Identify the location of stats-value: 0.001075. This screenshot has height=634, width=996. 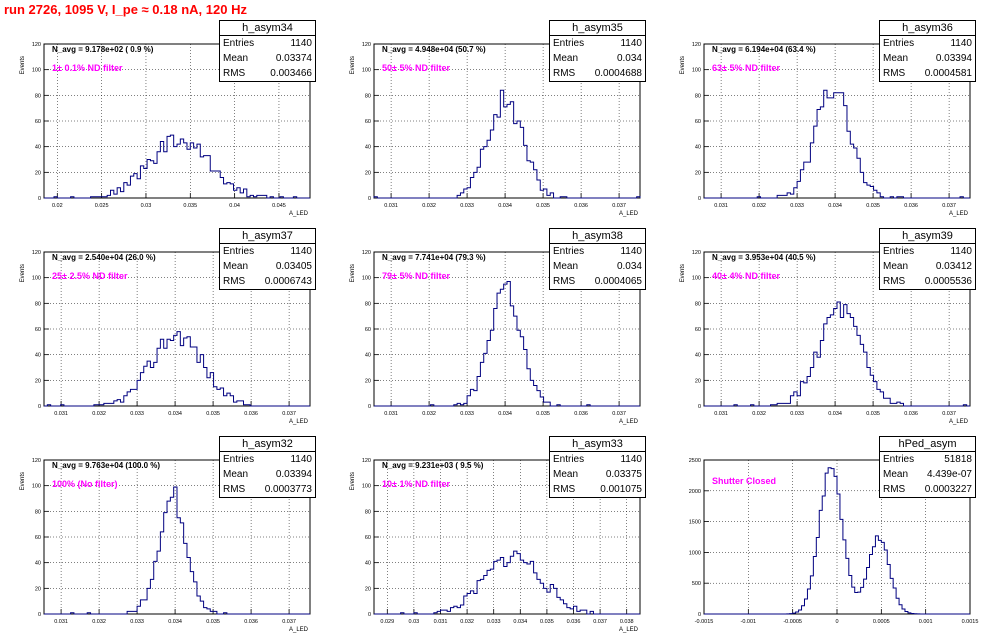
(621, 489).